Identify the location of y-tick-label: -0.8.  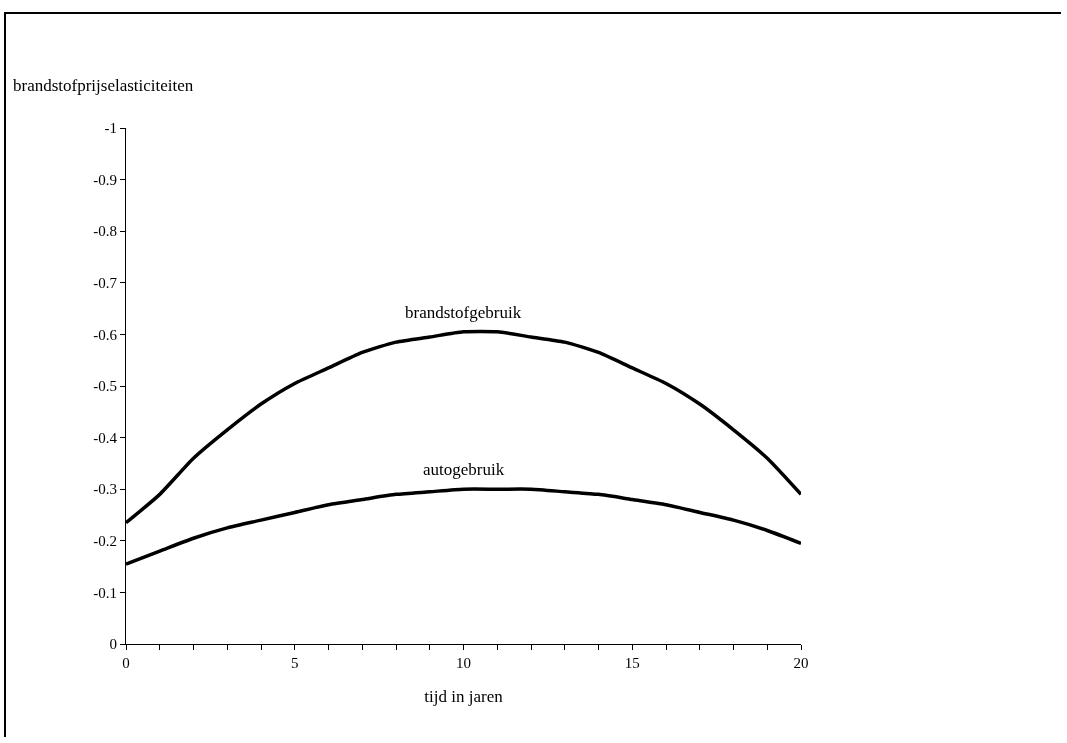
(105, 231).